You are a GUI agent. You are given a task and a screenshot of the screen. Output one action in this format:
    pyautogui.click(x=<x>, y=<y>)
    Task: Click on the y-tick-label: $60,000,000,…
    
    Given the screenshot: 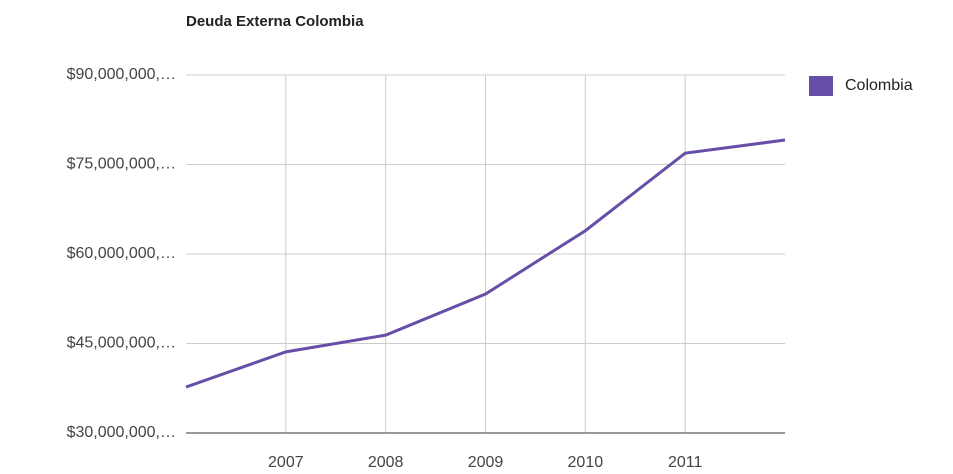 What is the action you would take?
    pyautogui.click(x=121, y=253)
    